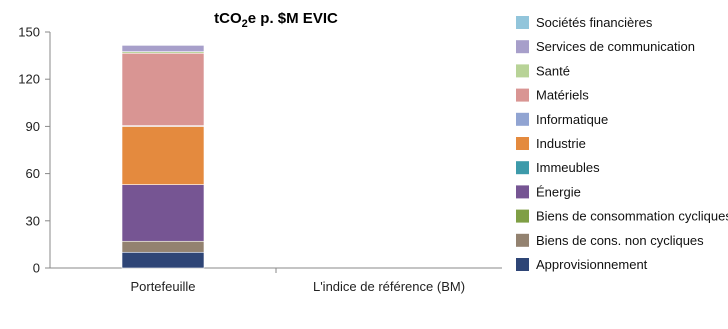 Image resolution: width=728 pixels, height=329 pixels. What do you see at coordinates (615, 46) in the screenshot?
I see `legend-label: Services de communication` at bounding box center [615, 46].